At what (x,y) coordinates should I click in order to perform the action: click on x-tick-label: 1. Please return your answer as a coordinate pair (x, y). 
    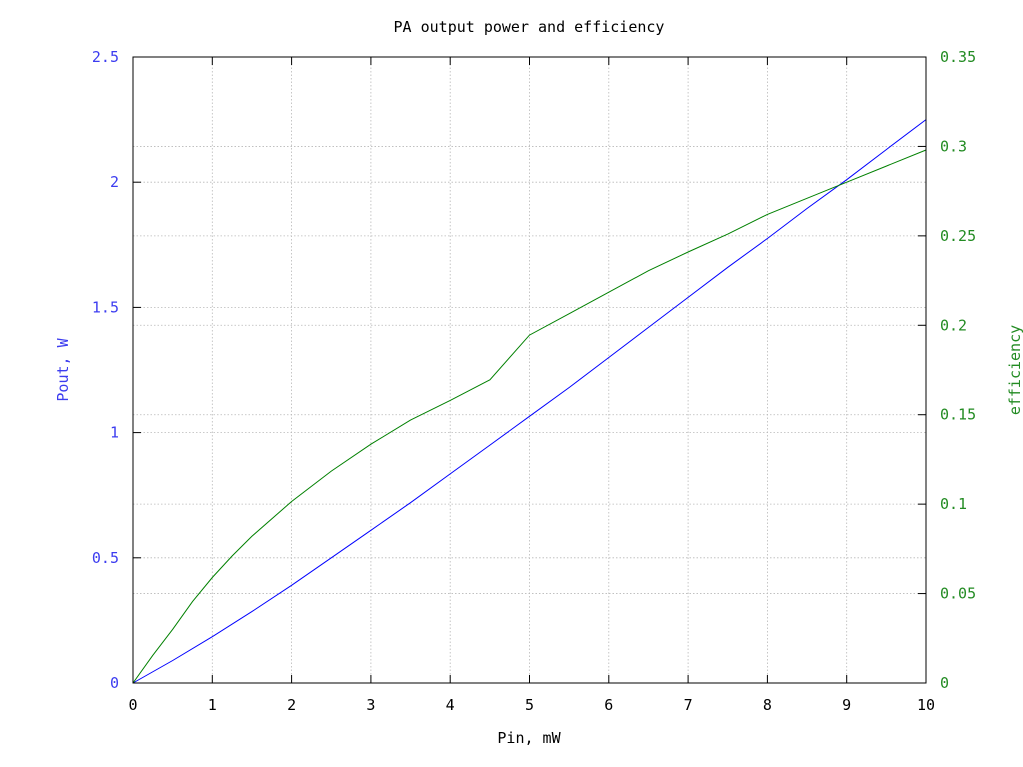
    Looking at the image, I should click on (212, 705).